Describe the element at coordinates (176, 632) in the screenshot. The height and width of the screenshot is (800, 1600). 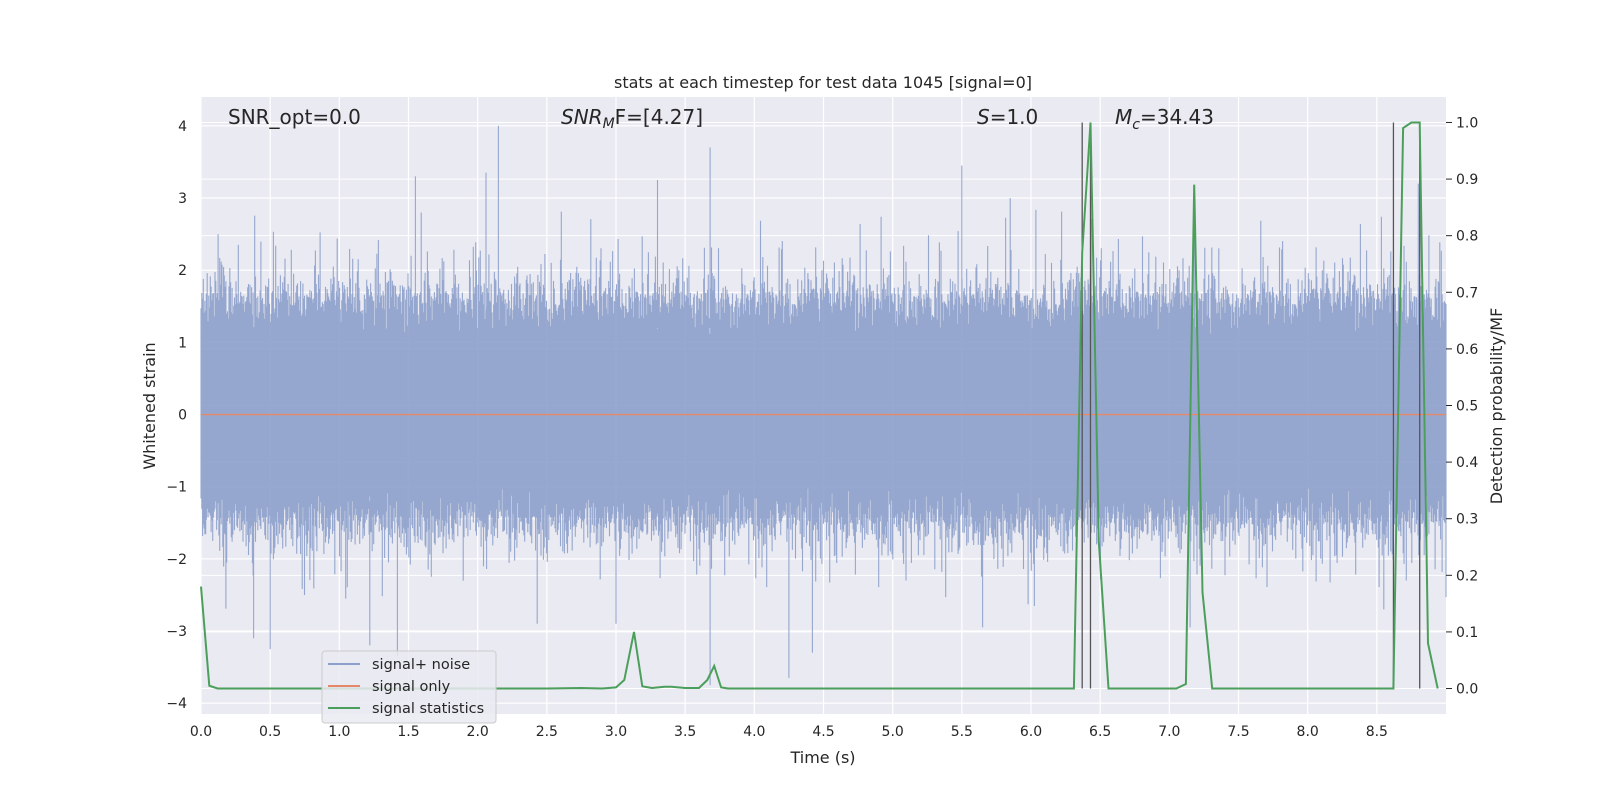
I see `y-tick-7: −3` at that location.